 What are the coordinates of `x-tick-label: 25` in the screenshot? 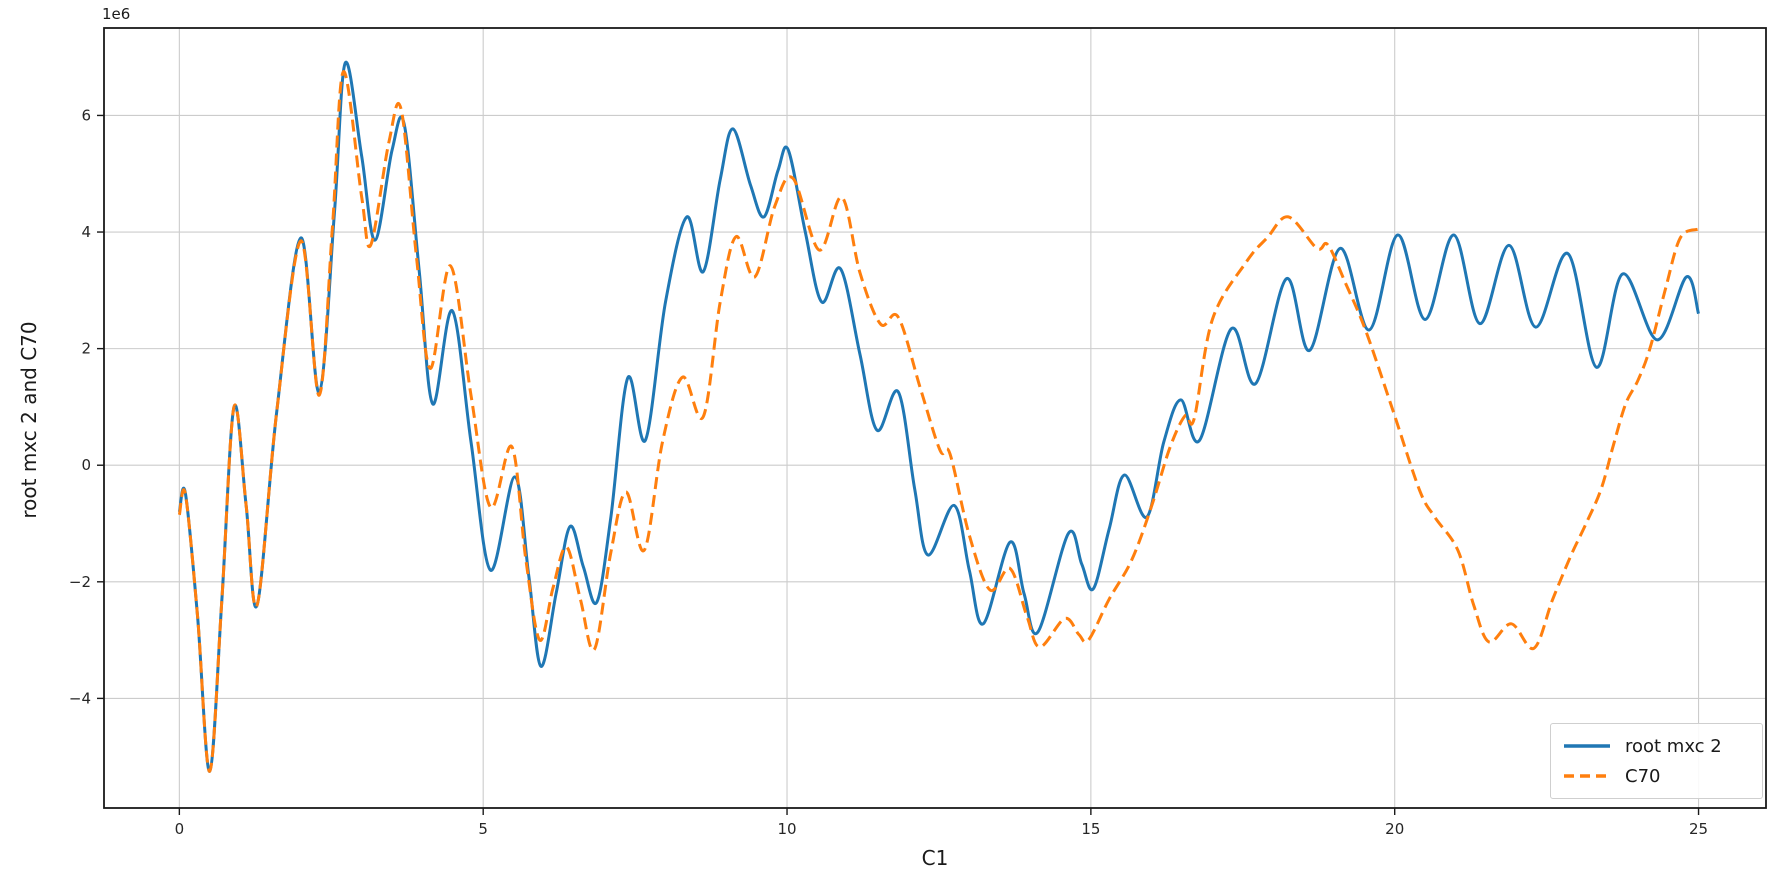 It's located at (1698, 829).